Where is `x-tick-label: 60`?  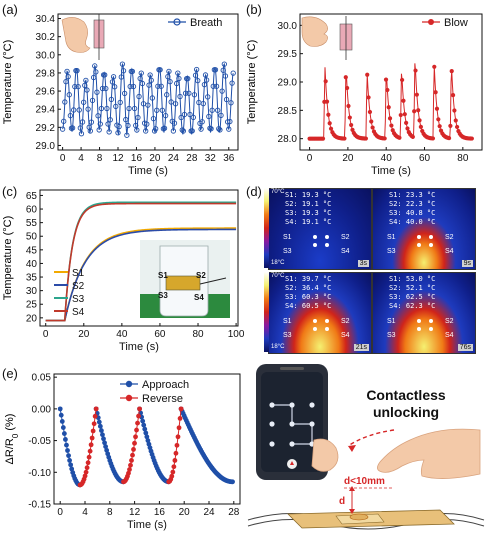
x-tick-label: 60 is located at coordinates (425, 158).